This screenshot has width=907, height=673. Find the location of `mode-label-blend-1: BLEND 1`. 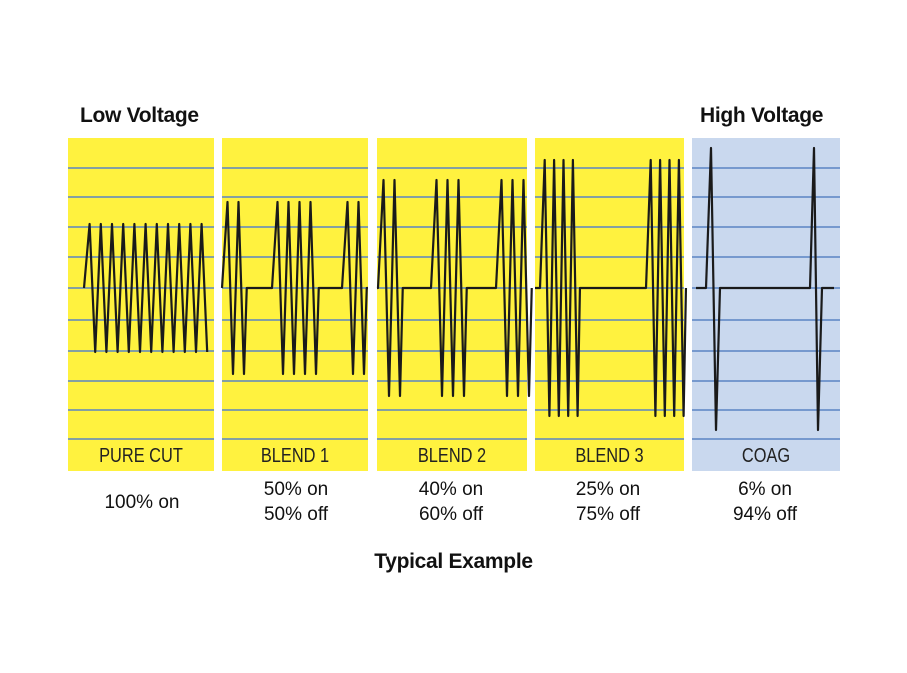

mode-label-blend-1: BLEND 1 is located at coordinates (295, 454).